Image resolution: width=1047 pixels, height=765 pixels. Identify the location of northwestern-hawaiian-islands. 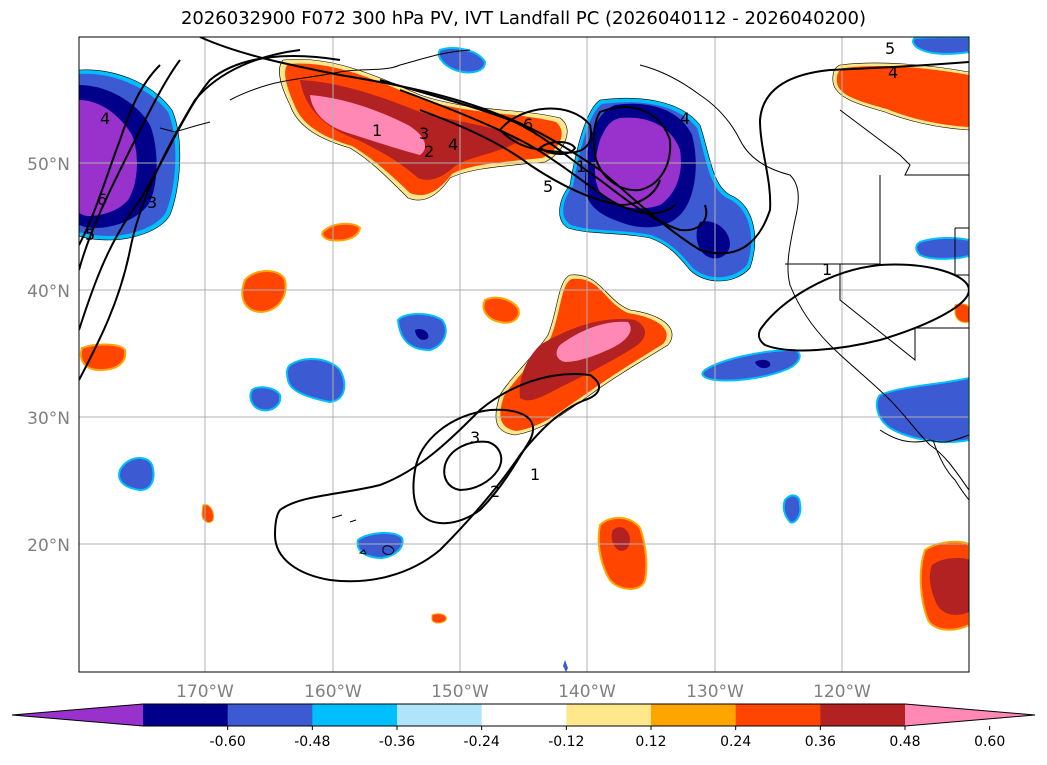
(344, 518).